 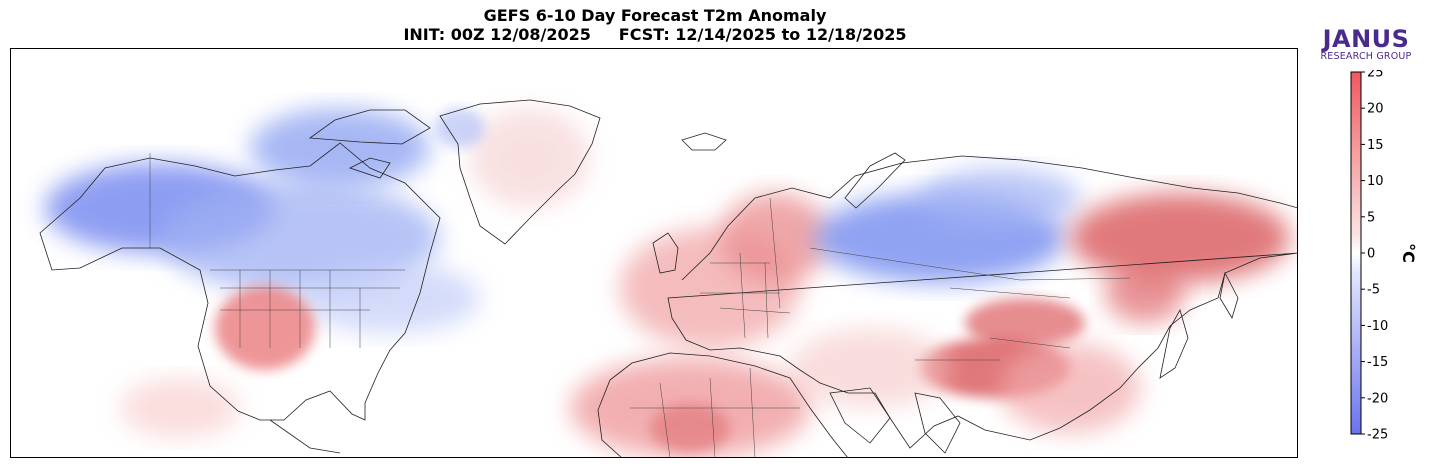 I want to click on anomaly-greenland, so click(x=530, y=158).